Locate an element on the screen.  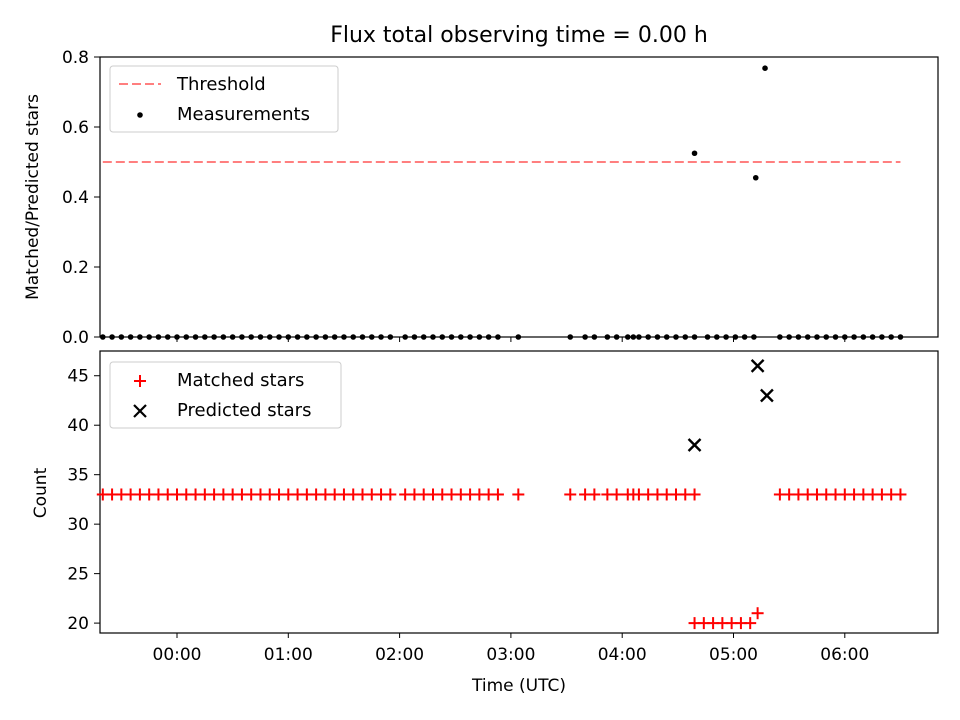
bottom-y-tick-label: 25 is located at coordinates (78, 575).